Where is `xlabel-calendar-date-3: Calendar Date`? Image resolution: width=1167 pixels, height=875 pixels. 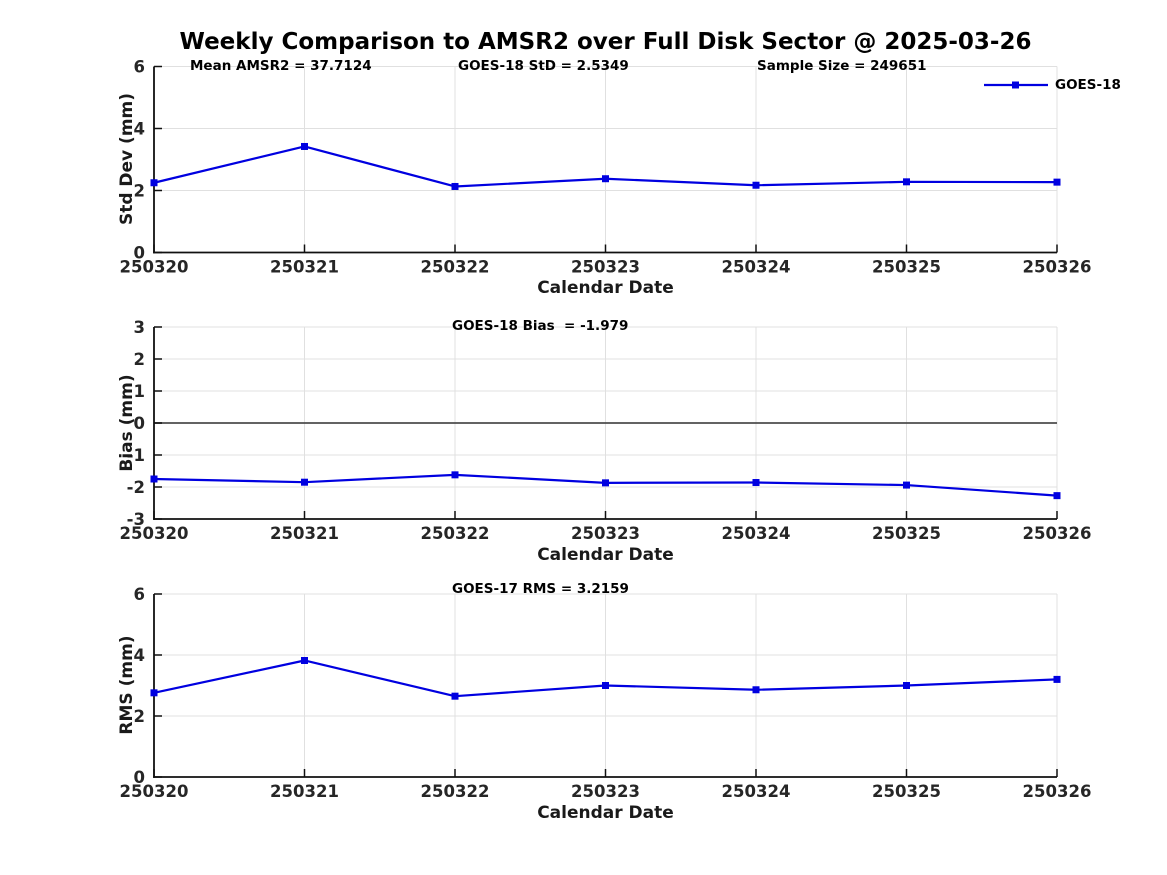 xlabel-calendar-date-3: Calendar Date is located at coordinates (605, 813).